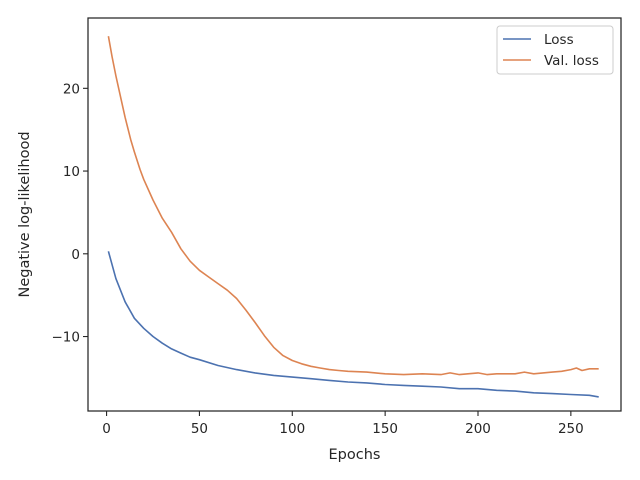 The height and width of the screenshot is (480, 640). I want to click on x-tick-label: 150, so click(385, 429).